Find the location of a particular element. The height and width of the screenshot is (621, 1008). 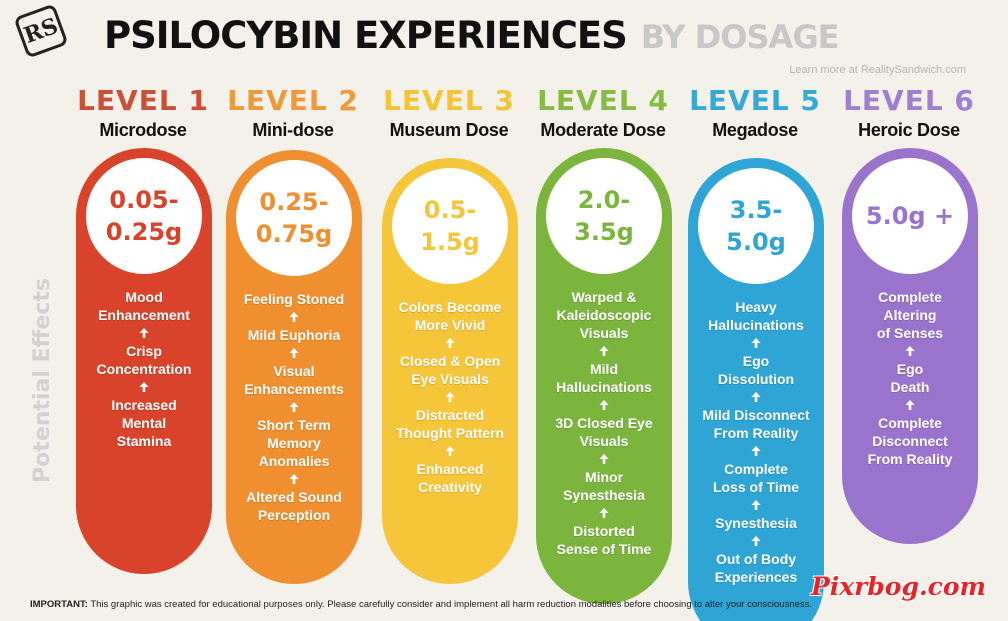

effect-item: Out of Body Experiences is located at coordinates (756, 568).